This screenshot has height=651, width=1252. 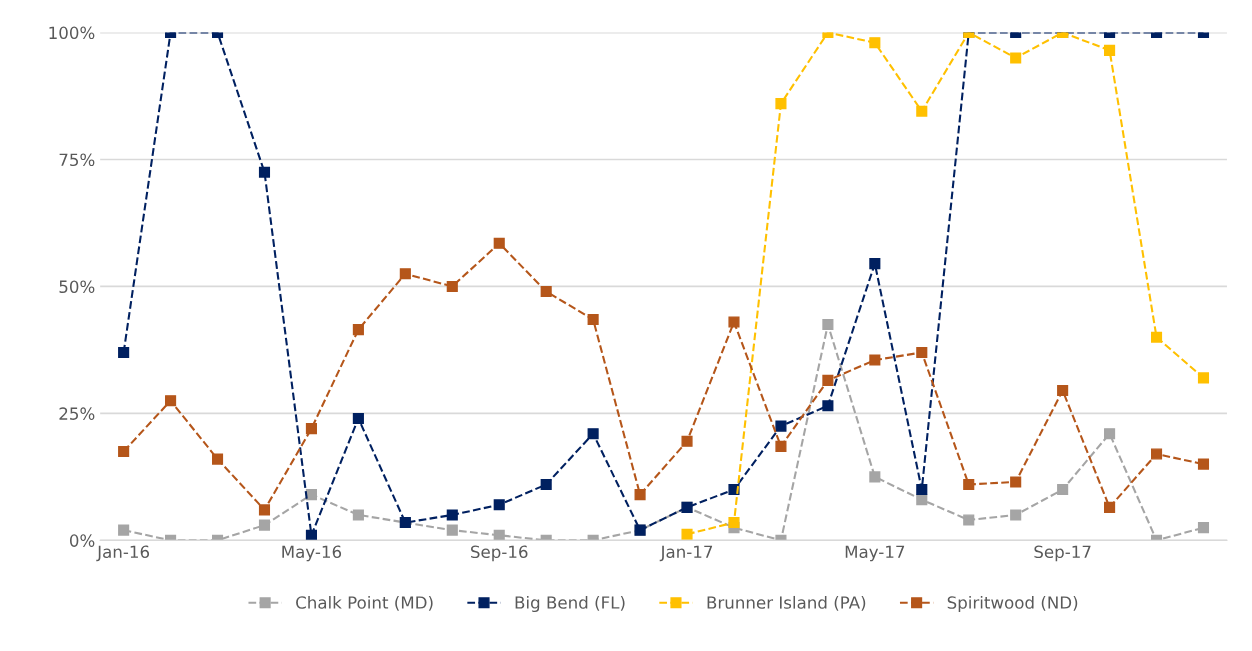 What do you see at coordinates (786, 603) in the screenshot?
I see `legend-label: Brunner Island (PA)` at bounding box center [786, 603].